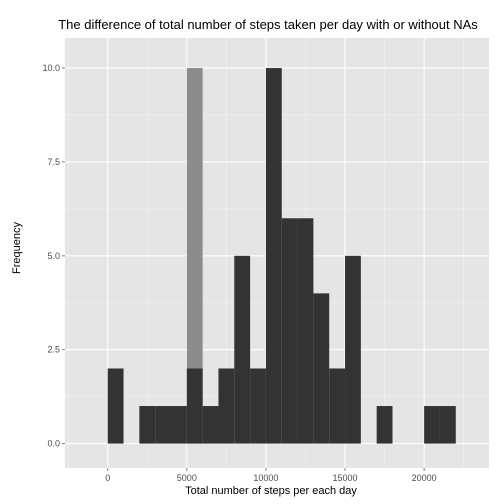  I want to click on x-axis-ticks: 0 5000 10000 15000 20000, so click(271, 475).